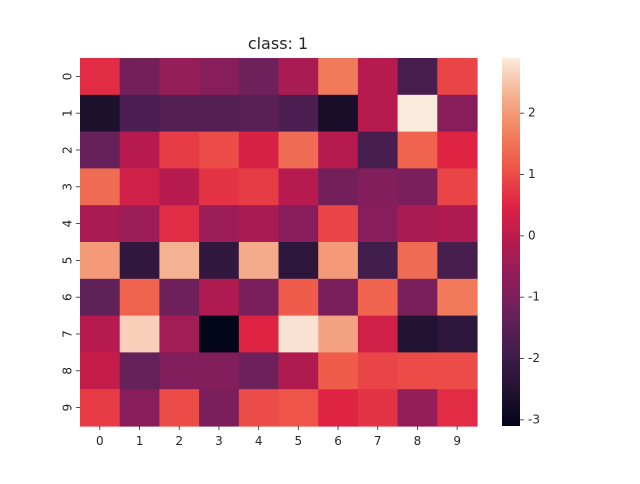 Image resolution: width=640 pixels, height=484 pixels. I want to click on x-axis-ticks: 0 1 2 3 4 5 6 7 8 9, so click(278, 437).